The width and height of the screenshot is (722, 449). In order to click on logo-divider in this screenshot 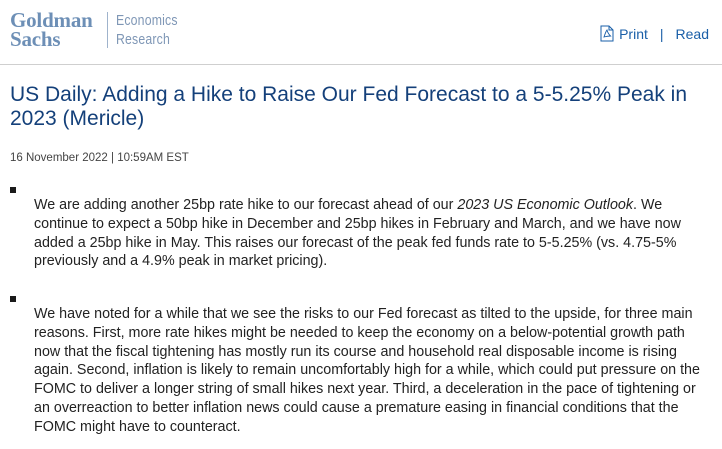, I will do `click(107, 30)`.